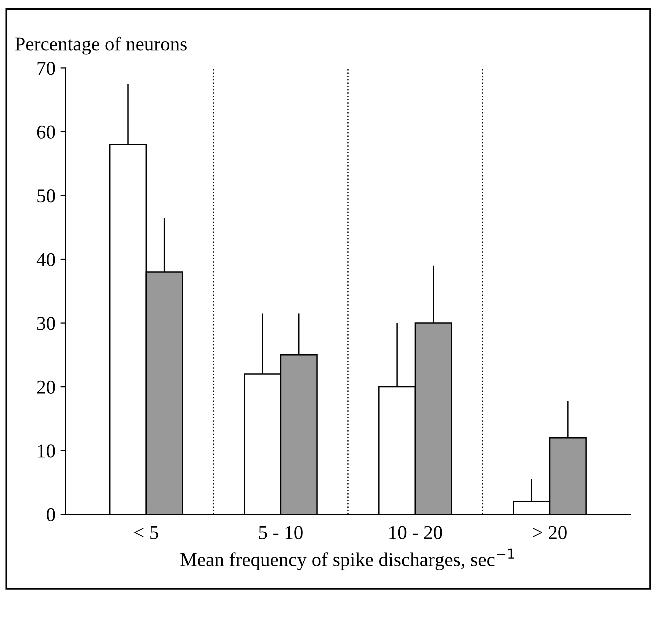 The image size is (657, 620). What do you see at coordinates (550, 533) in the screenshot?
I see `x-tick-label: > 20` at bounding box center [550, 533].